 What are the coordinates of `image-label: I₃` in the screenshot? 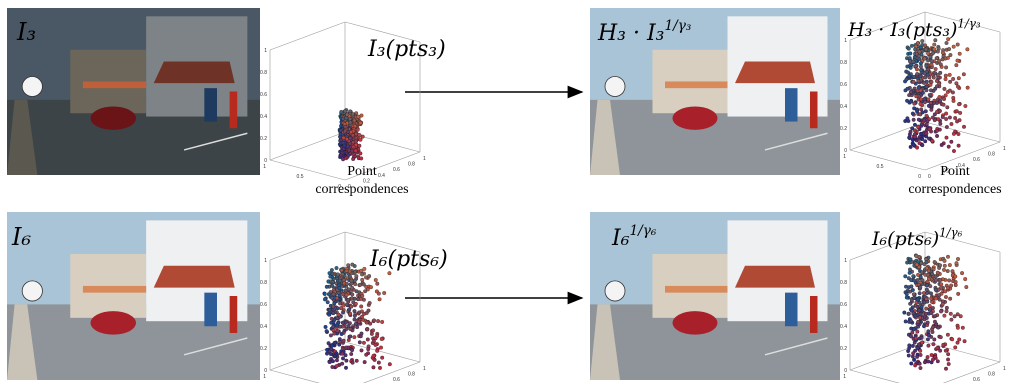 It's located at (26, 32).